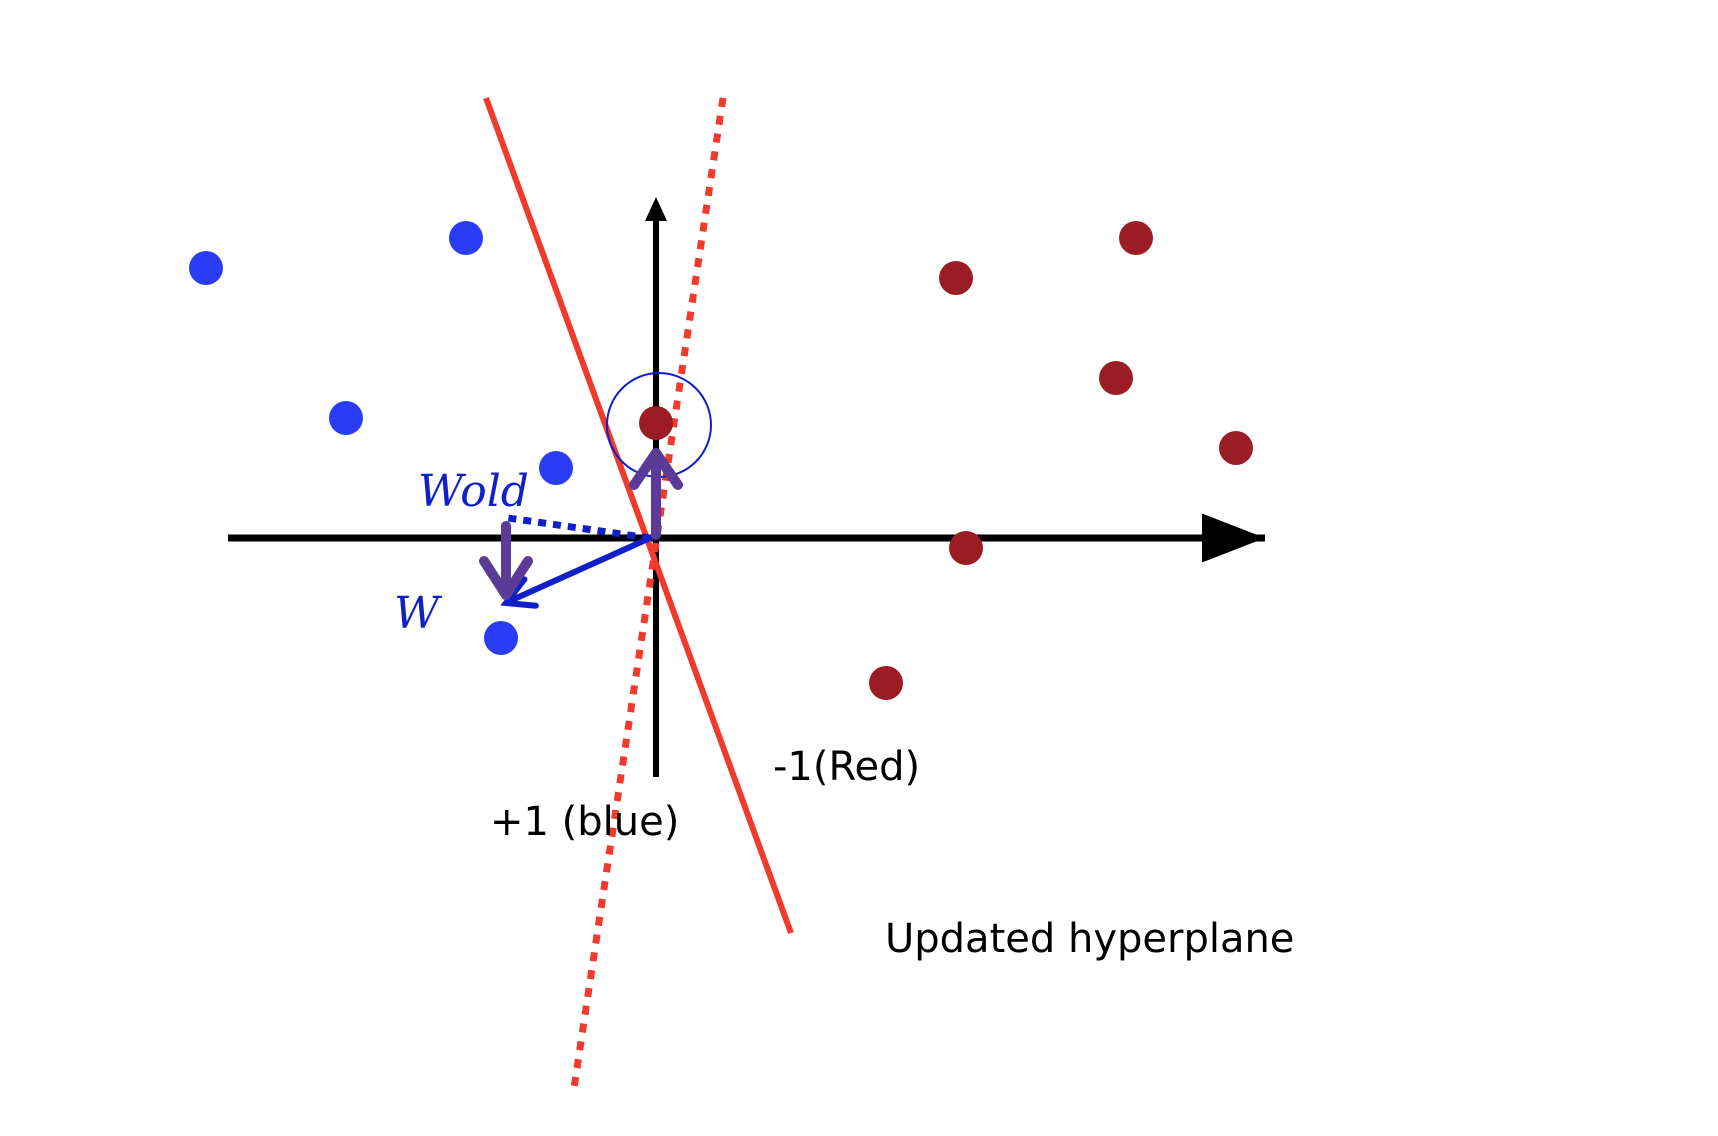 Image resolution: width=1718 pixels, height=1136 pixels. I want to click on updated-hyperplane-label: Updated hyperplane, so click(1089, 939).